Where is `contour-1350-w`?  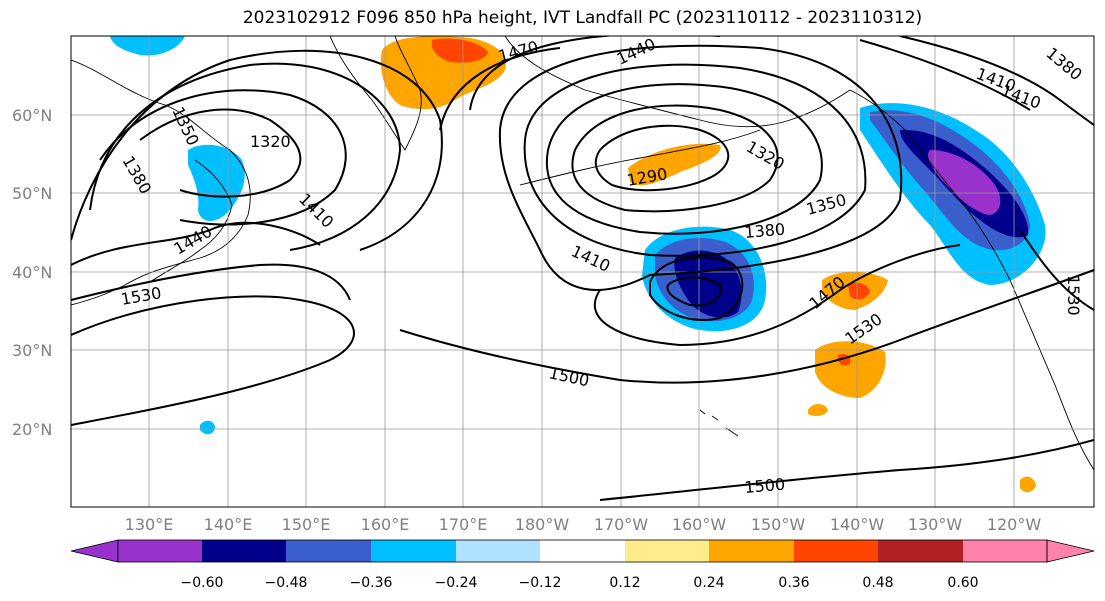
contour-1350-w is located at coordinates (223, 157).